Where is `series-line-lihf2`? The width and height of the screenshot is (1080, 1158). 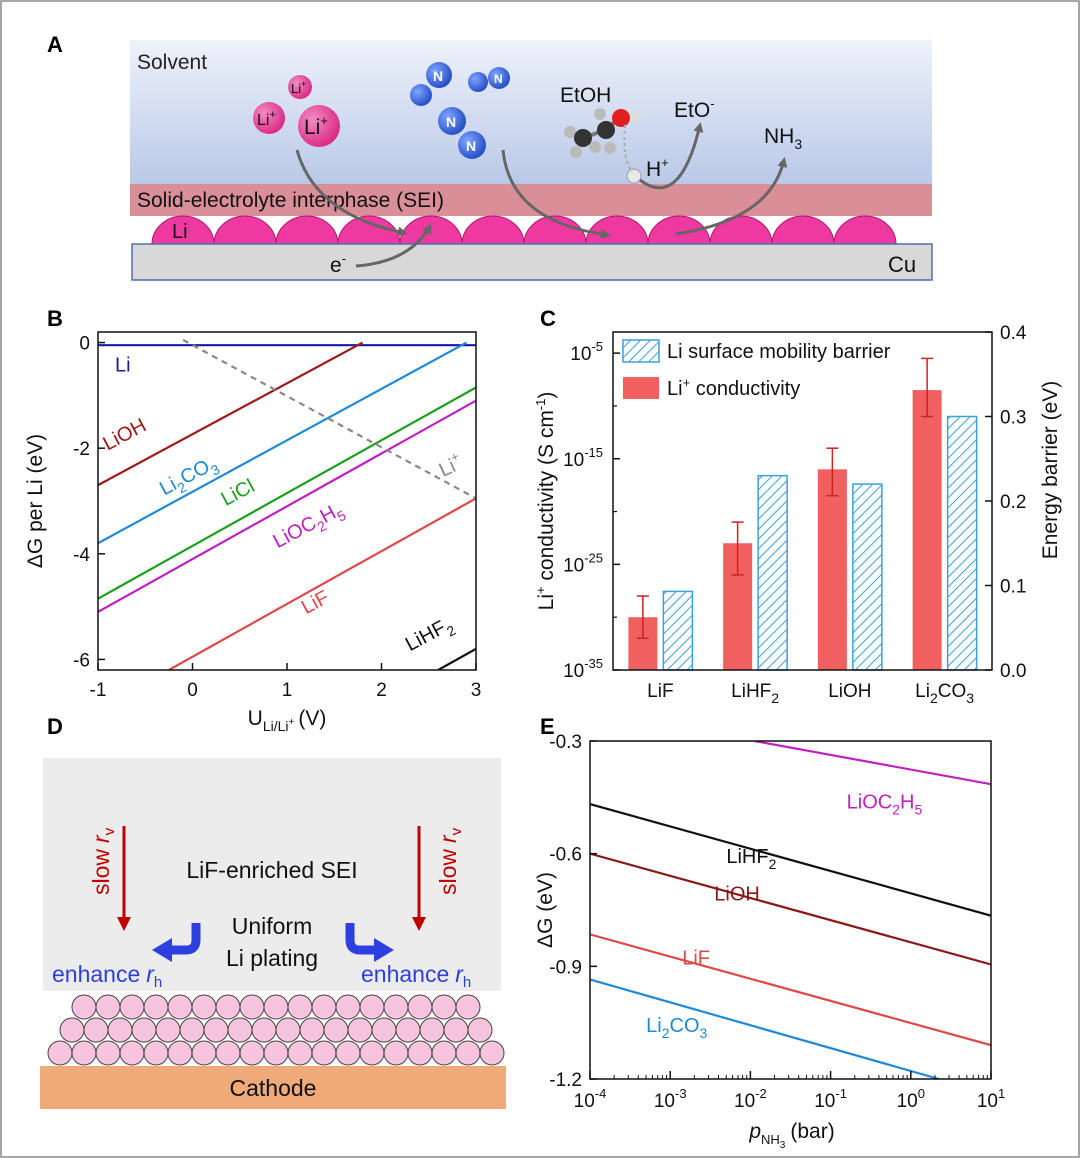
series-line-lihf2 is located at coordinates (790, 860).